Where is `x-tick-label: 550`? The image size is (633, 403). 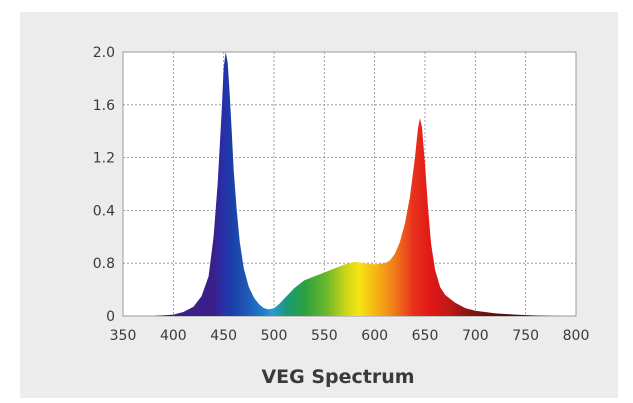 x-tick-label: 550 is located at coordinates (324, 336).